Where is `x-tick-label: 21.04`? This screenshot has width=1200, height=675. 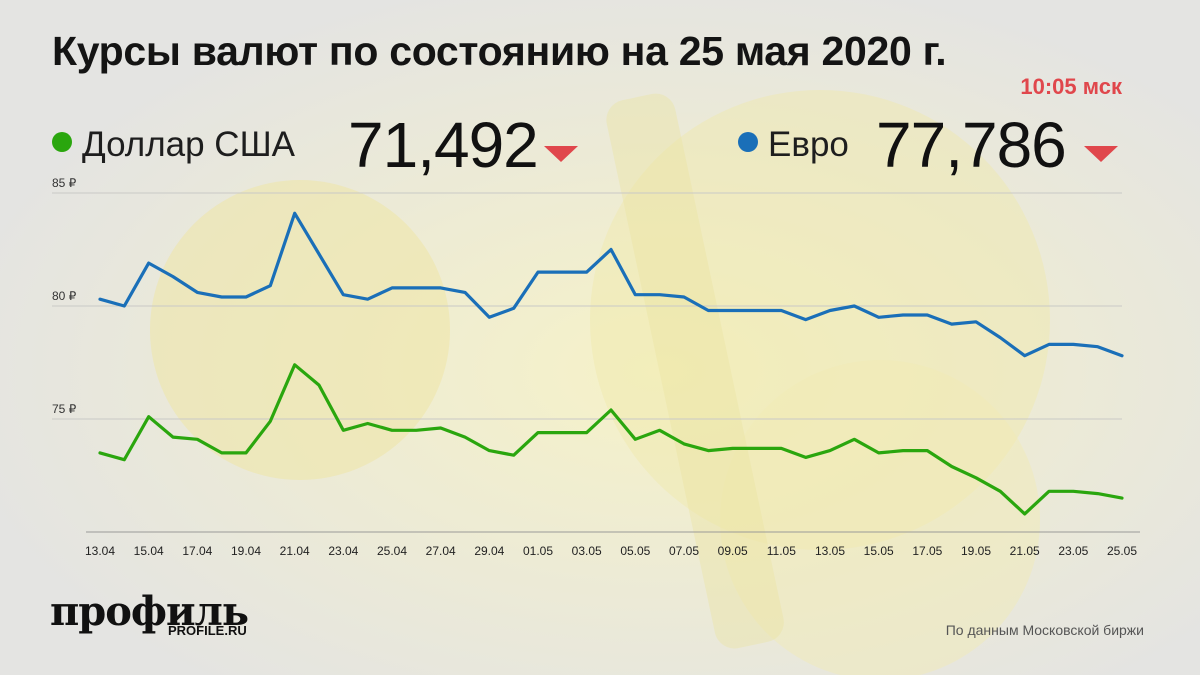 x-tick-label: 21.04 is located at coordinates (295, 551).